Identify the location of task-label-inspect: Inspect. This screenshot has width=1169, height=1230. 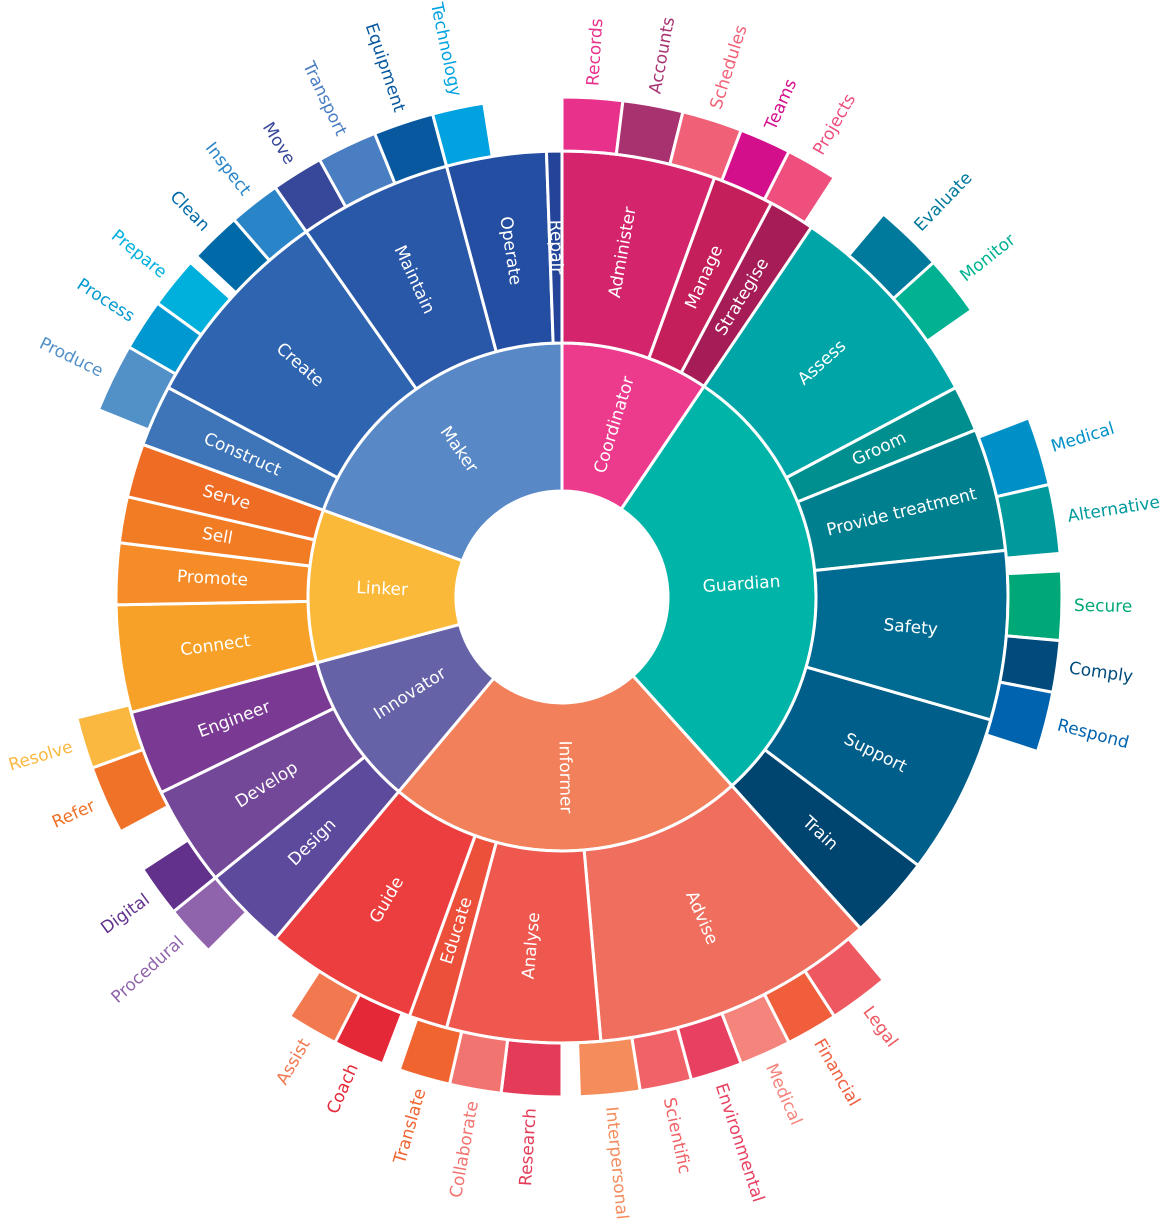
(228, 169).